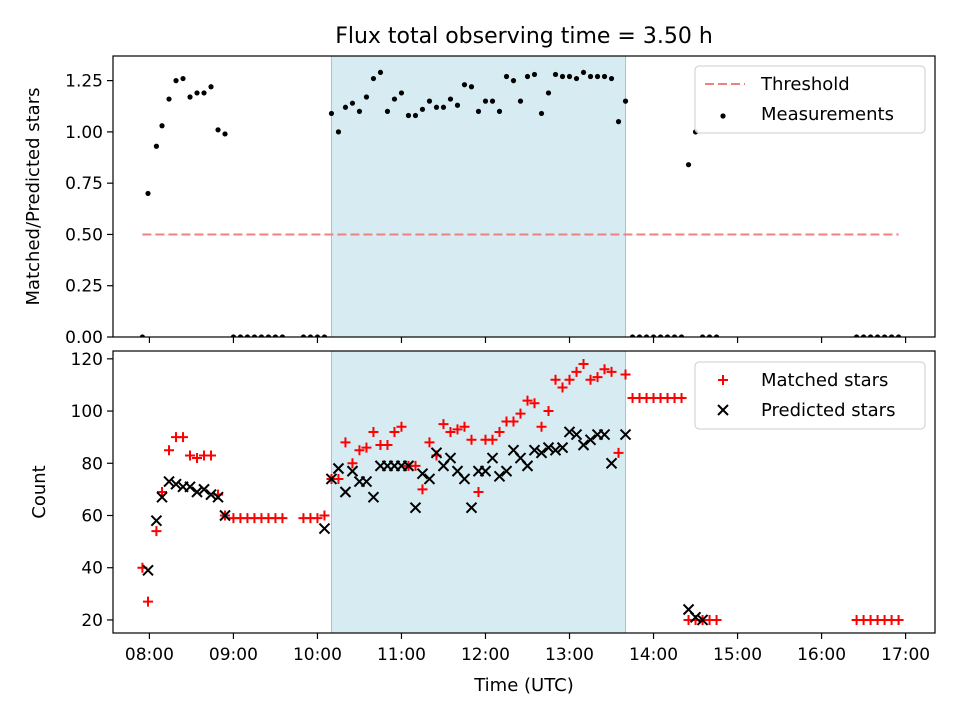  Describe the element at coordinates (828, 410) in the screenshot. I see `legend-label: Predicted stars` at that location.